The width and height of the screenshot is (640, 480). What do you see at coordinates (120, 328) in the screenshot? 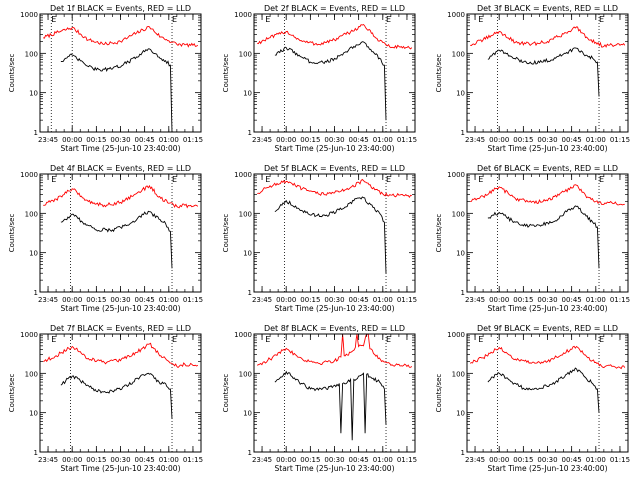
I see `panel-title: Det 7f BLACK = Events, RED = LLD` at bounding box center [120, 328].